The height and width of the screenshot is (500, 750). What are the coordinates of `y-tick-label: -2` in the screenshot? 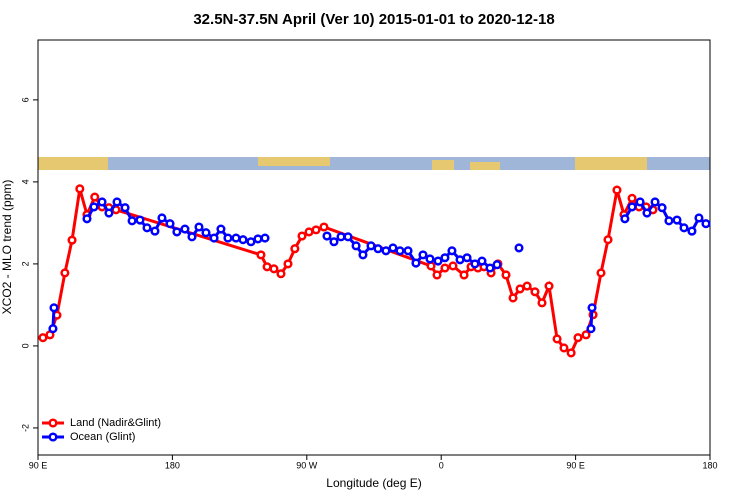 It's located at (25, 428).